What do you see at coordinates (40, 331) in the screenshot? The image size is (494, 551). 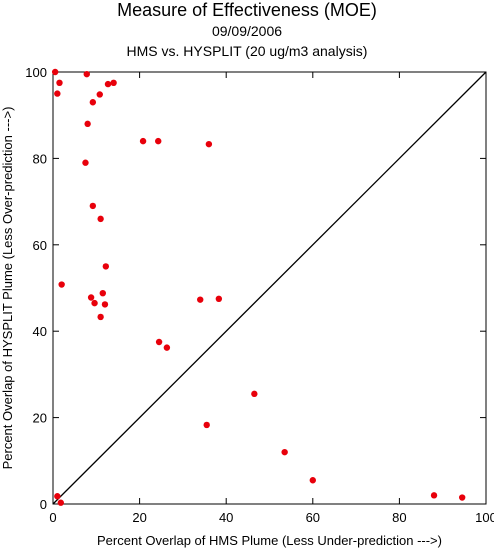 I see `y-tick-label: 40` at bounding box center [40, 331].